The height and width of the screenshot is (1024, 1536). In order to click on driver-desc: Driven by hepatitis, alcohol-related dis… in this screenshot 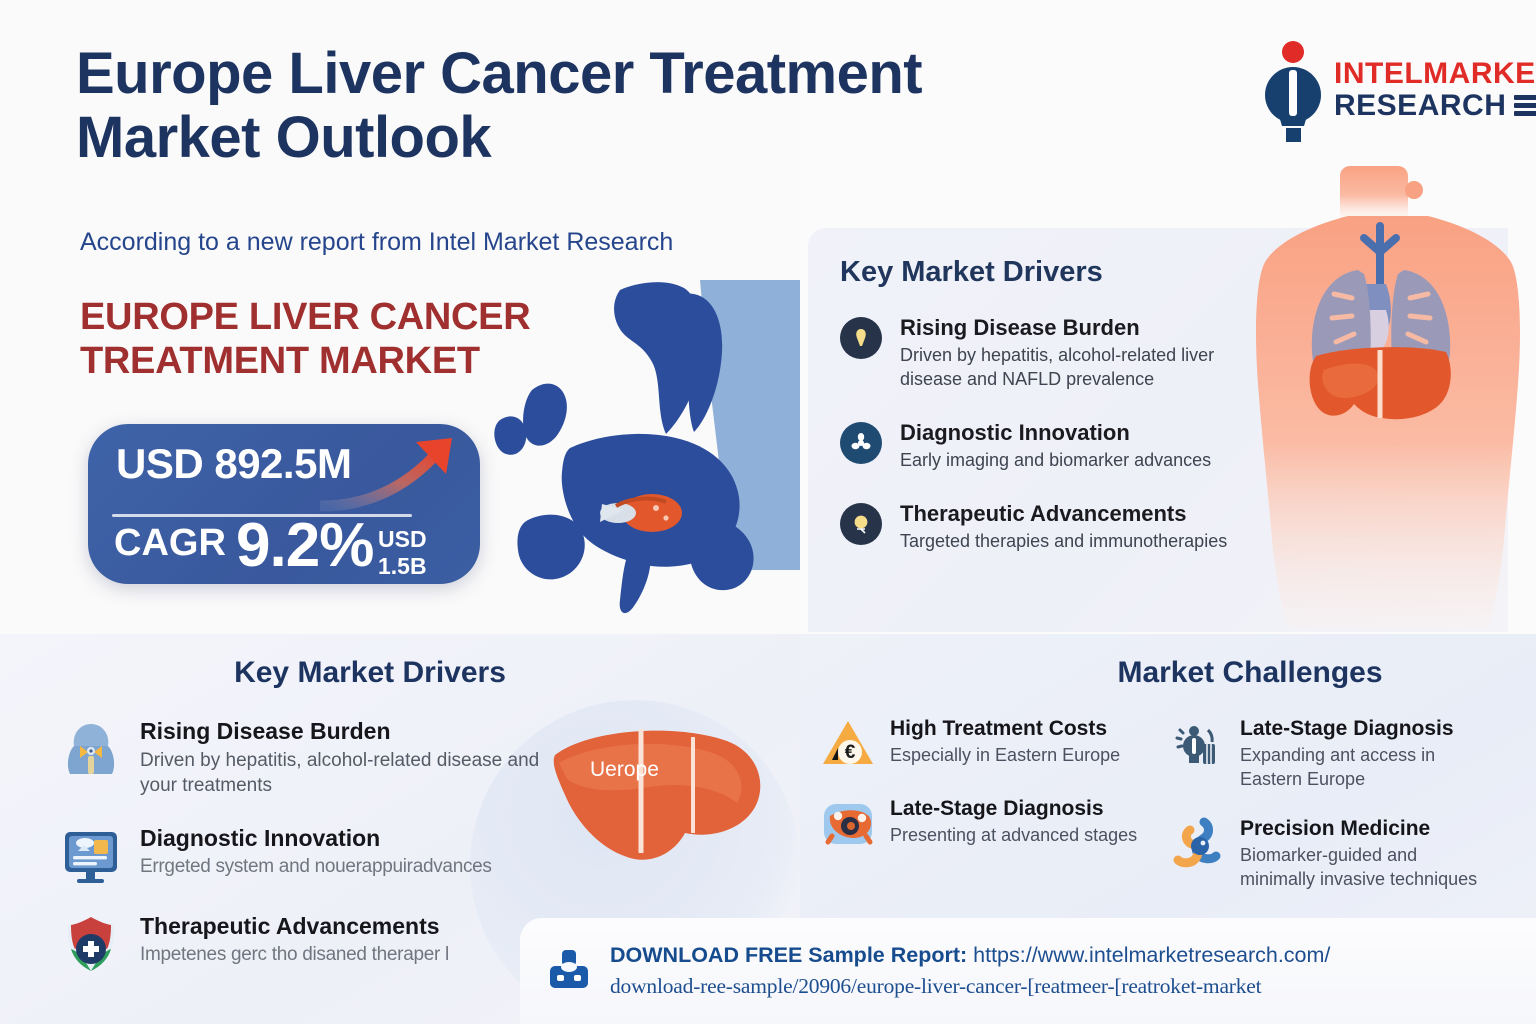, I will do `click(340, 773)`.